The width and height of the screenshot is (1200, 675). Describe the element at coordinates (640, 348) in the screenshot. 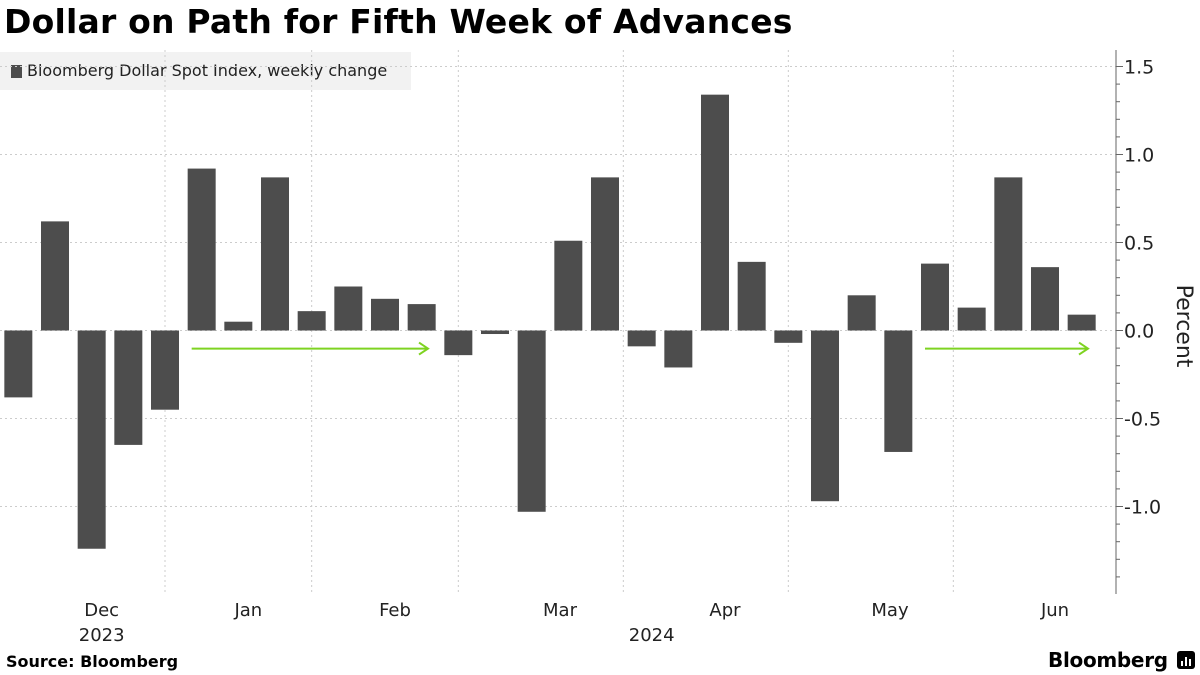

I see `annotation-arrows` at that location.